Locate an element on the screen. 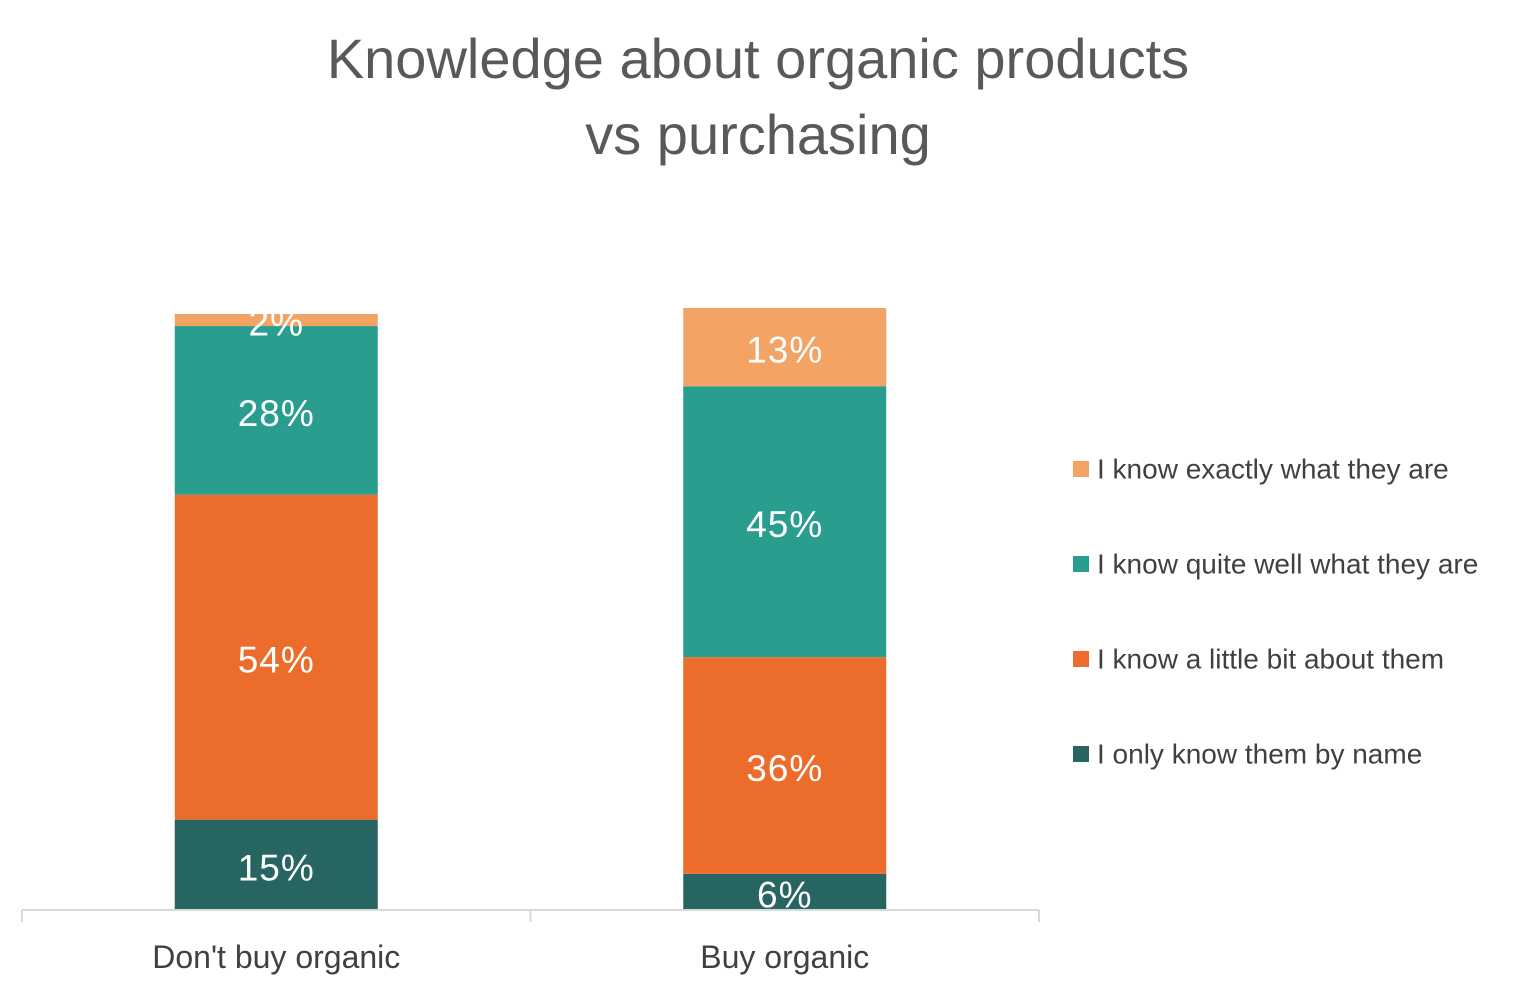 The width and height of the screenshot is (1516, 991). legend-swatch-i-know-quite-well-what-they-are is located at coordinates (1081, 564).